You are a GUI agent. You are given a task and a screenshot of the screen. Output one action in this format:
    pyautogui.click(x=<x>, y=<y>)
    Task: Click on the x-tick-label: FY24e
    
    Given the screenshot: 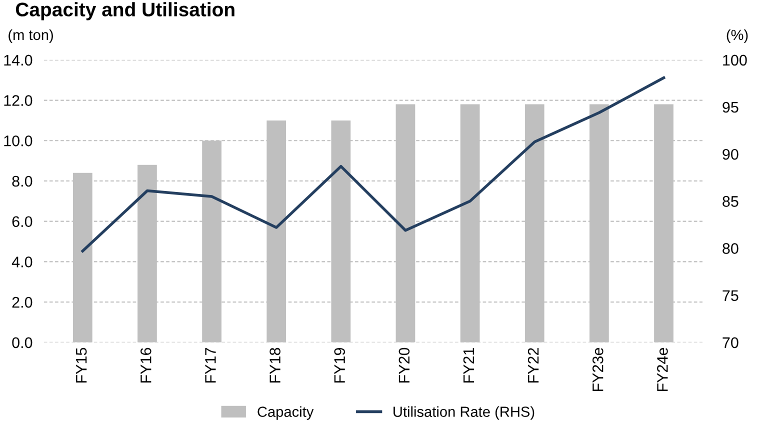 What is the action you would take?
    pyautogui.click(x=662, y=370)
    